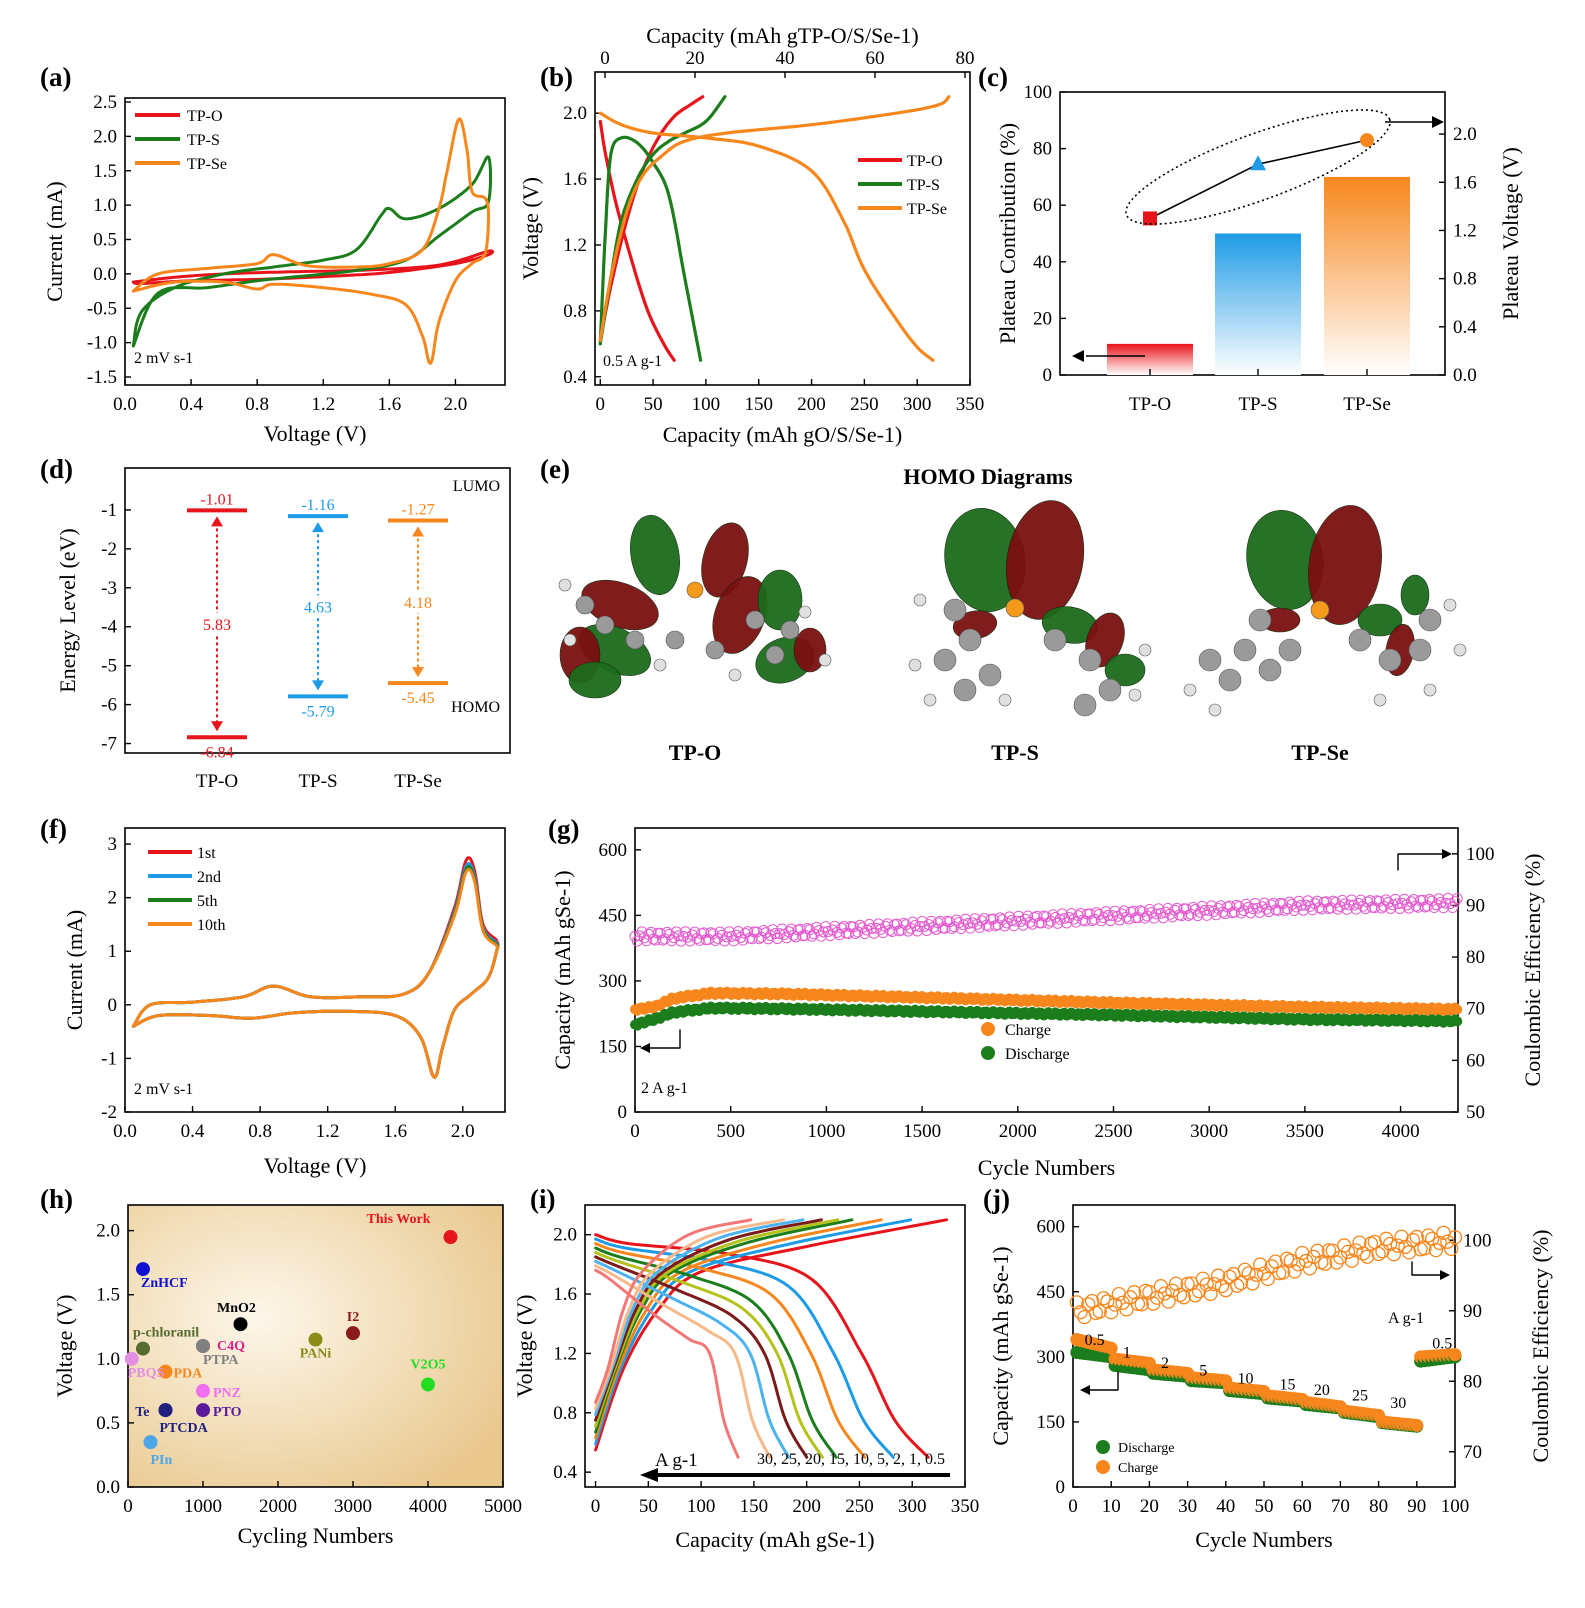 This screenshot has width=1585, height=1608. I want to click on rate-label: 25, so click(1360, 1396).